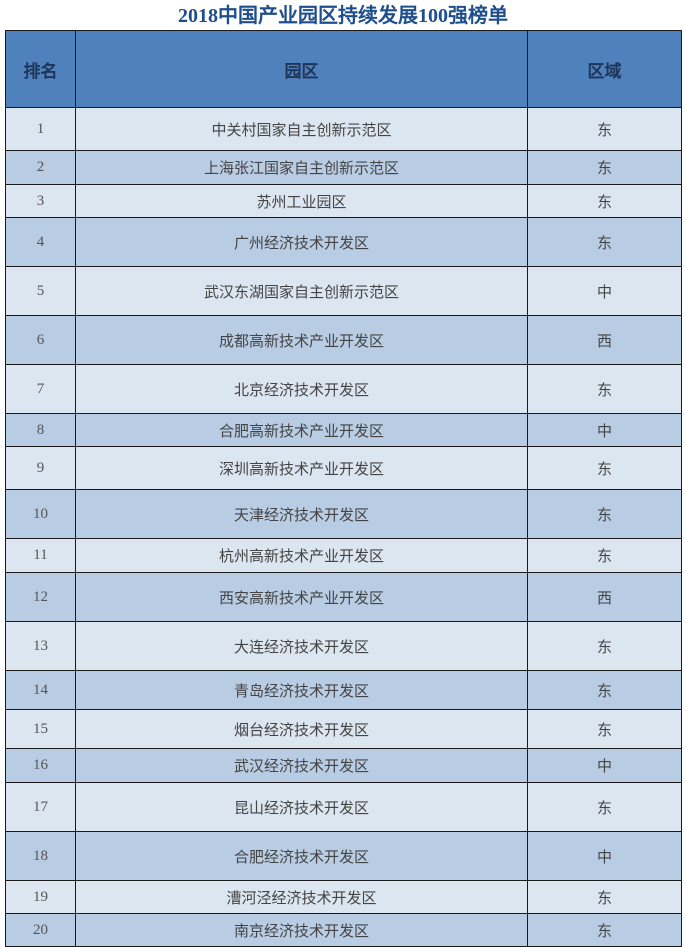 The image size is (686, 947). I want to click on rank-cell: 6, so click(40, 340).